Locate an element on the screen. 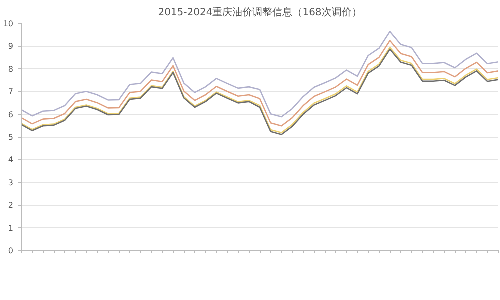  y-tick-label: 1 is located at coordinates (11, 228).